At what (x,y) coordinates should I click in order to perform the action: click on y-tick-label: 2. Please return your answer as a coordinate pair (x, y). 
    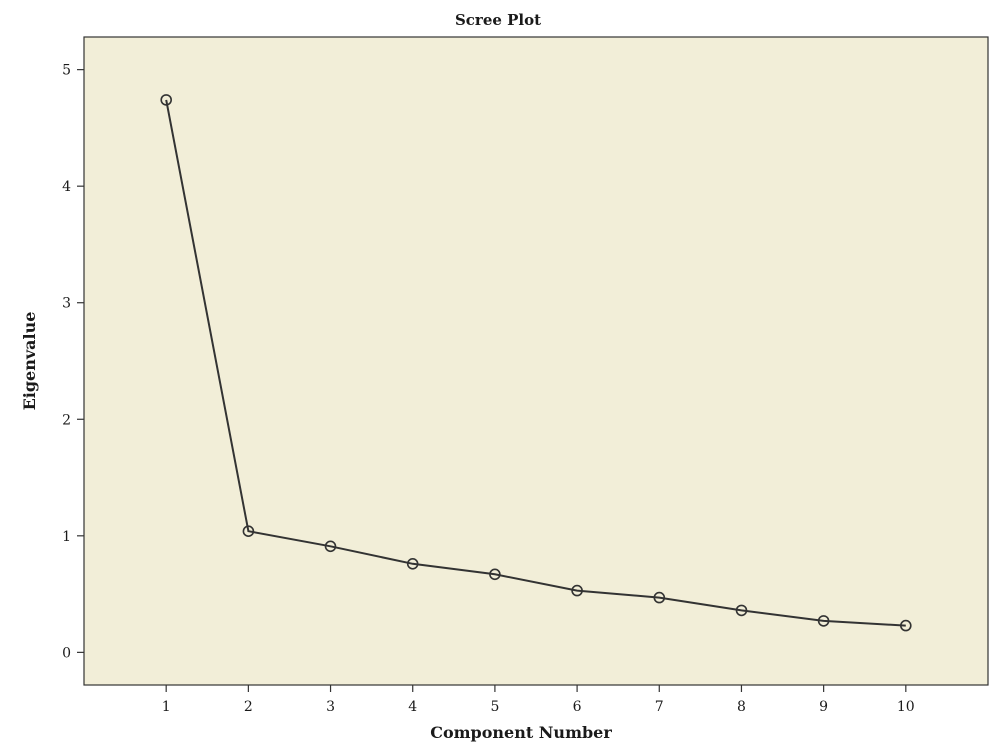
    Looking at the image, I should click on (66, 420).